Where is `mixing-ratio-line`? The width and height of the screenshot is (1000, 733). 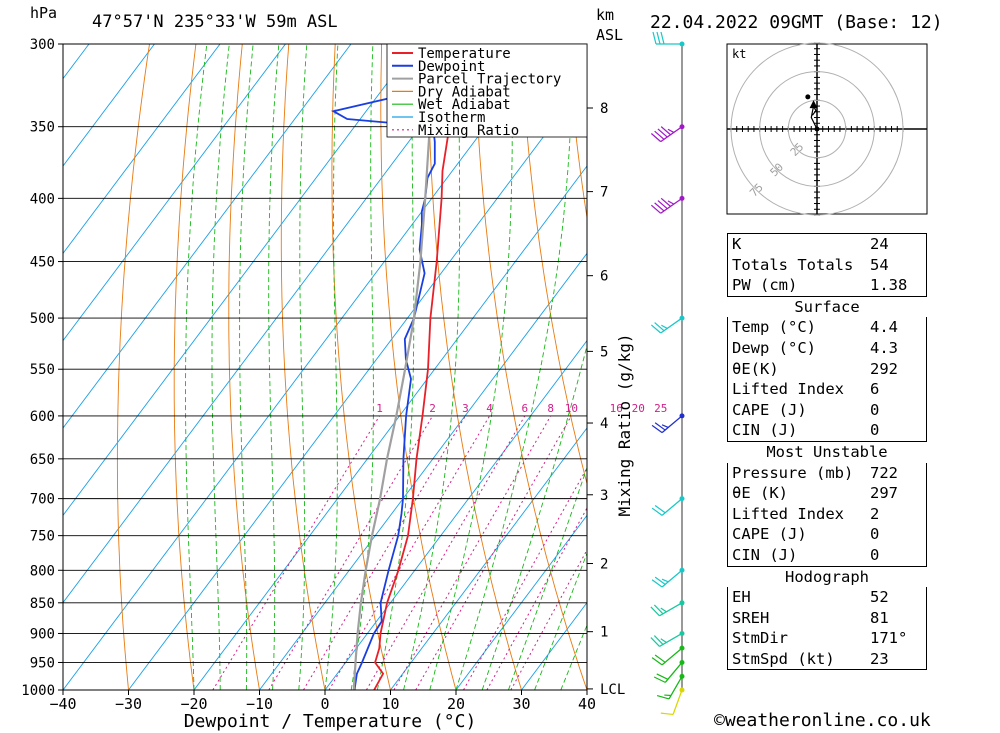 mixing-ratio-line is located at coordinates (493, 552).